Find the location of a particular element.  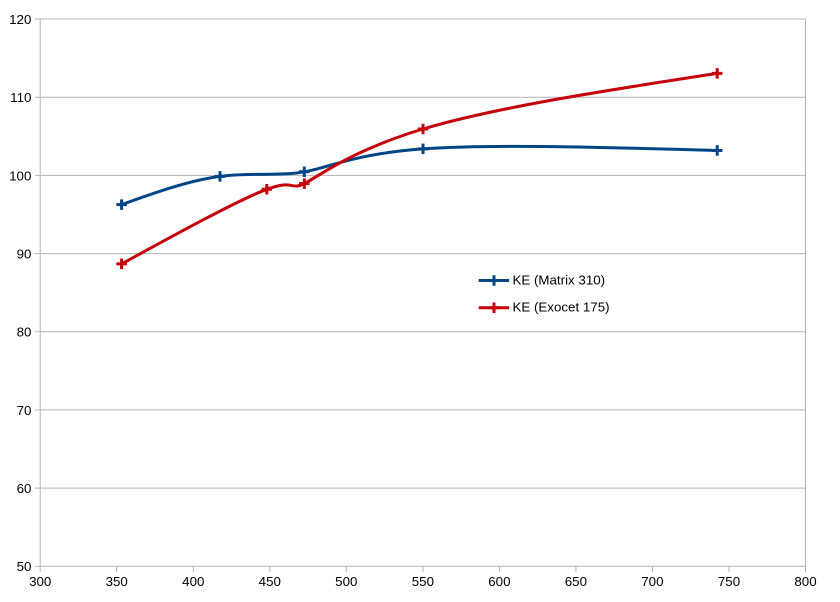

svg-text: 800 is located at coordinates (805, 581).